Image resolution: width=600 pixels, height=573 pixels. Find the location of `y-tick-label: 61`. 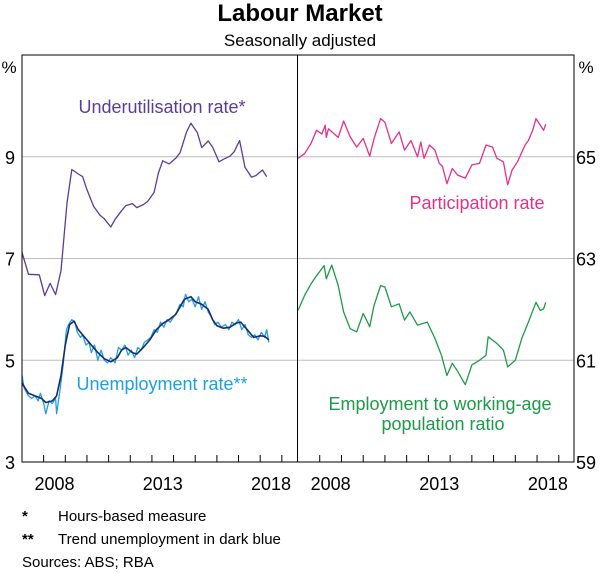

y-tick-label: 61 is located at coordinates (586, 361).